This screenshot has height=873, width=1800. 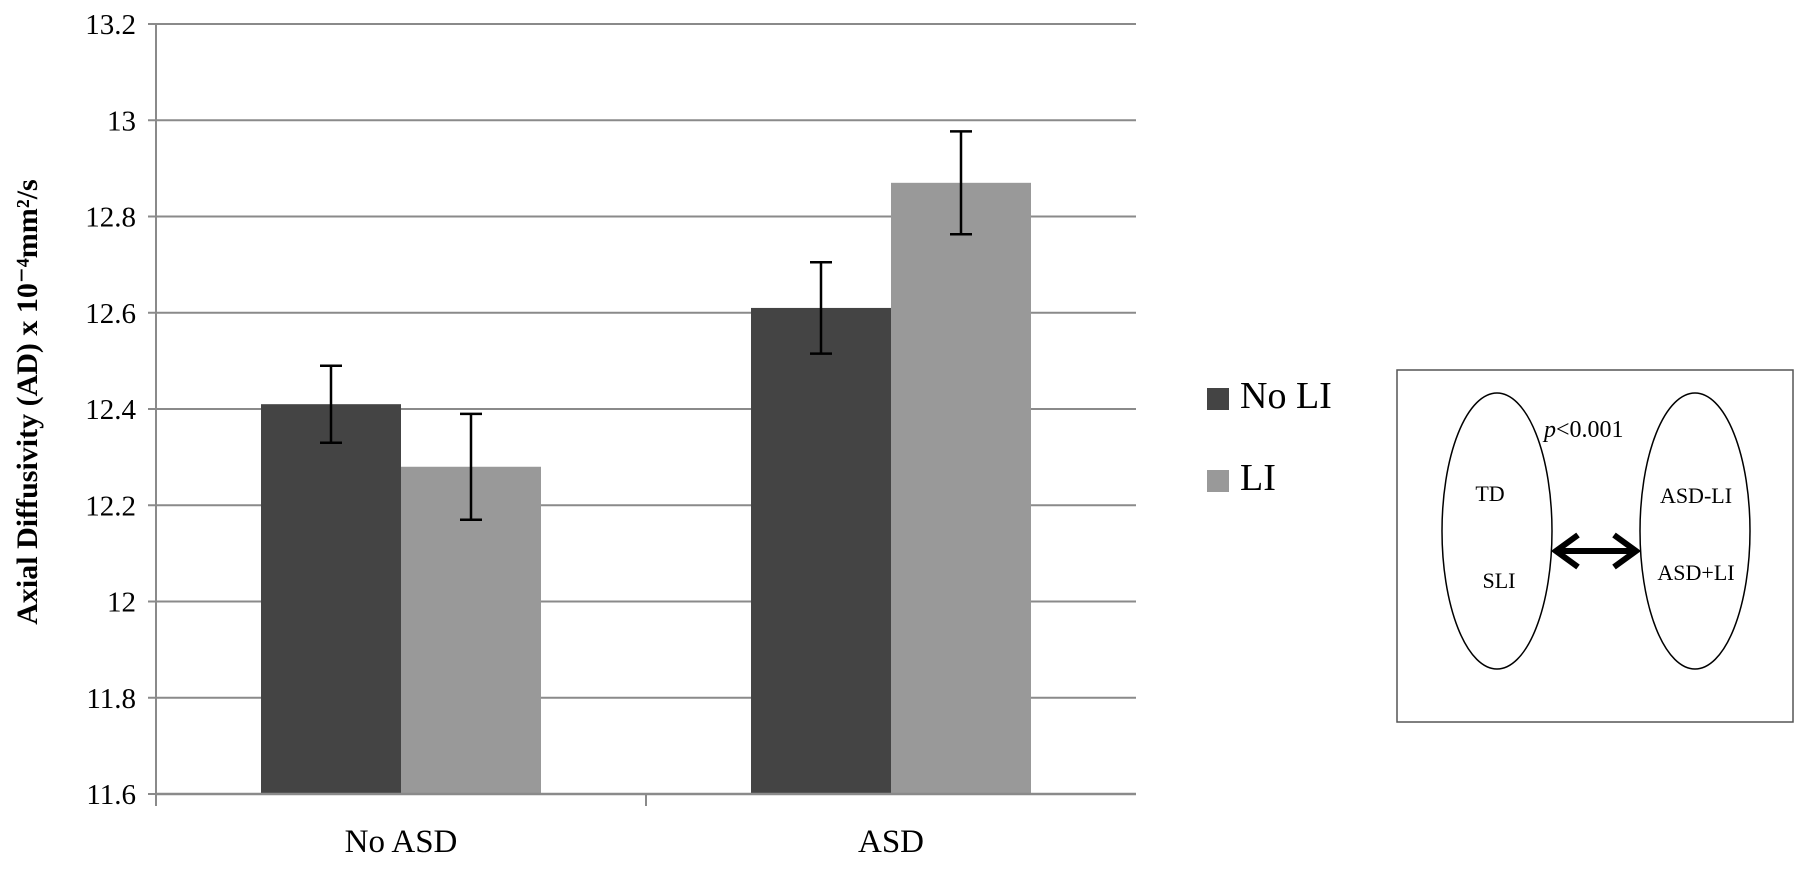 I want to click on inset-box: p<0.001 TD SLI ASD-LI ASD+LI, so click(x=1595, y=546).